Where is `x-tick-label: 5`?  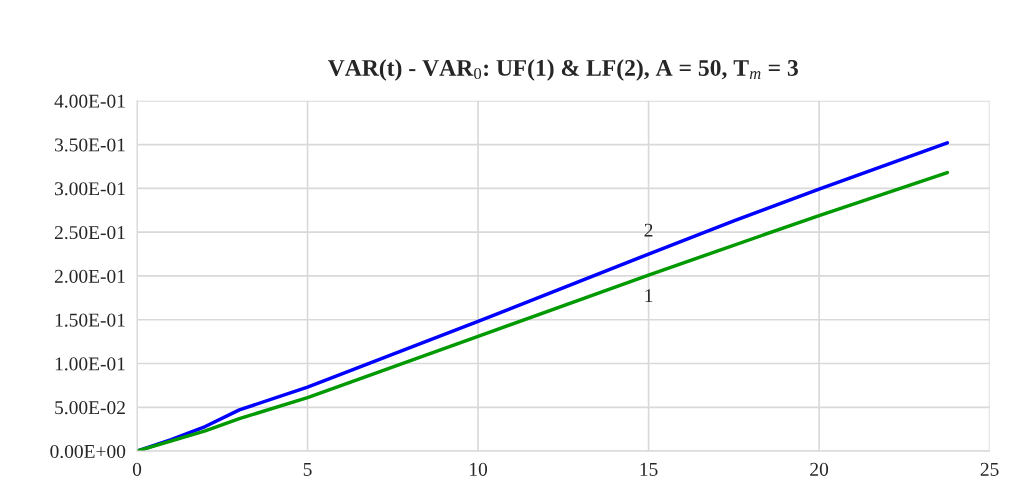 x-tick-label: 5 is located at coordinates (307, 469).